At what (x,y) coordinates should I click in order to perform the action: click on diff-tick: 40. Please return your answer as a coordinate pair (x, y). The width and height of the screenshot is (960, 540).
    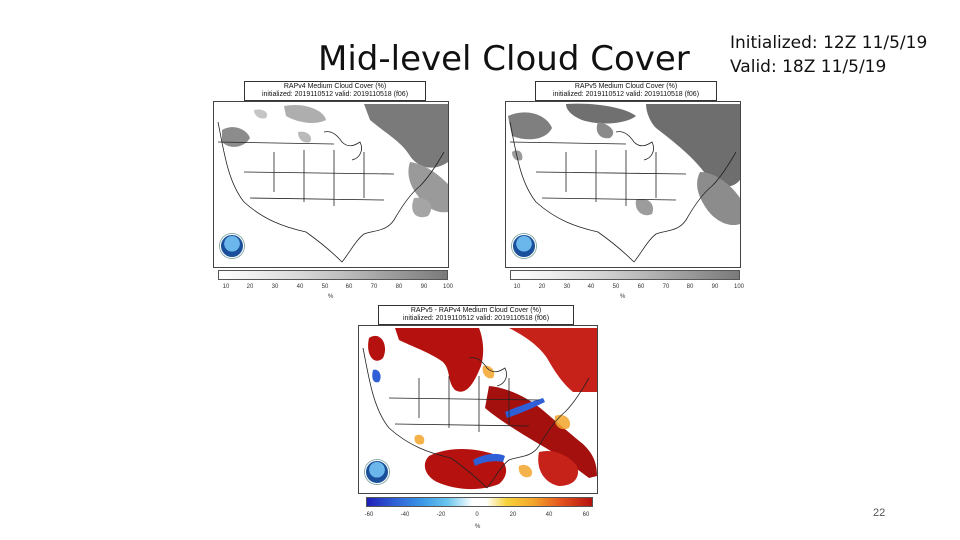
    Looking at the image, I should click on (549, 515).